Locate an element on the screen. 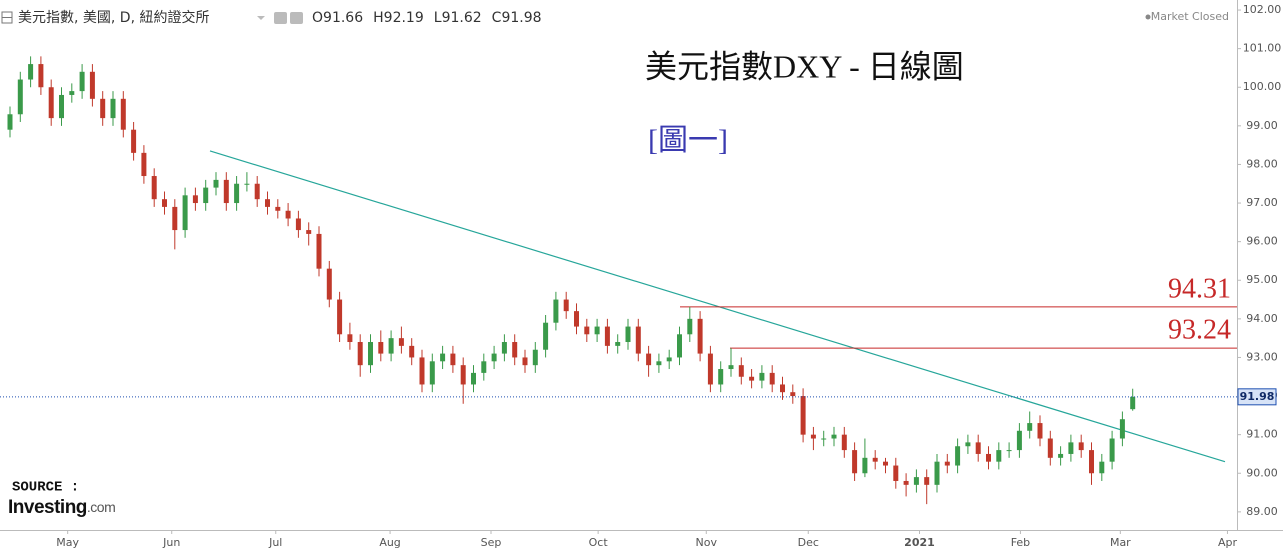 This screenshot has height=550, width=1283. x-tick-label: Feb is located at coordinates (1020, 542).